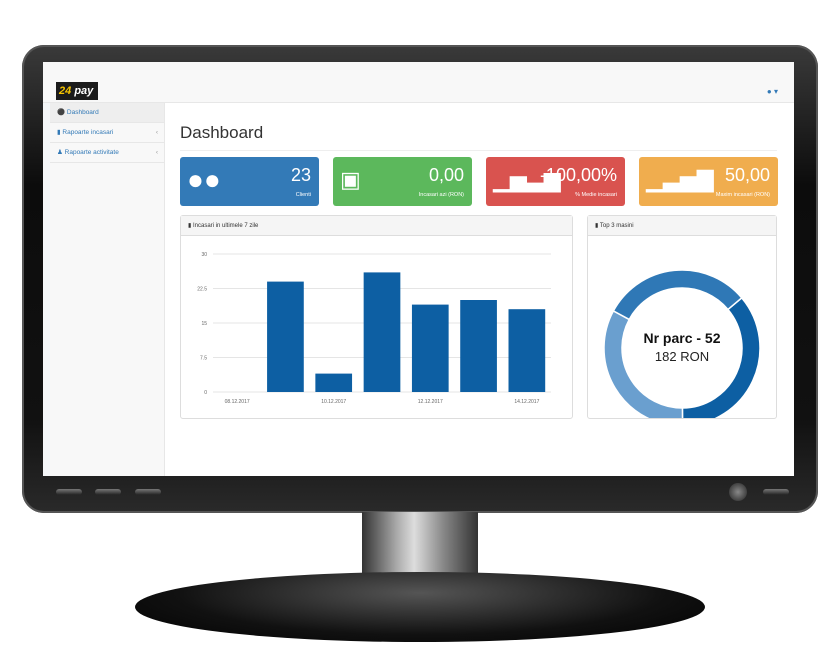 The image size is (840, 672). Describe the element at coordinates (769, 91) in the screenshot. I see `user-icon: ●` at that location.